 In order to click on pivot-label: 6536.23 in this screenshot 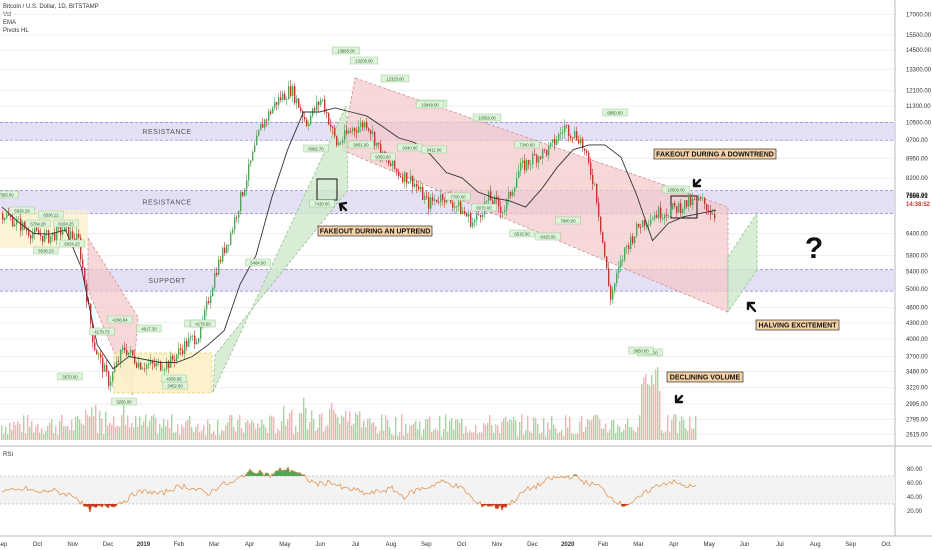, I will do `click(46, 251)`.